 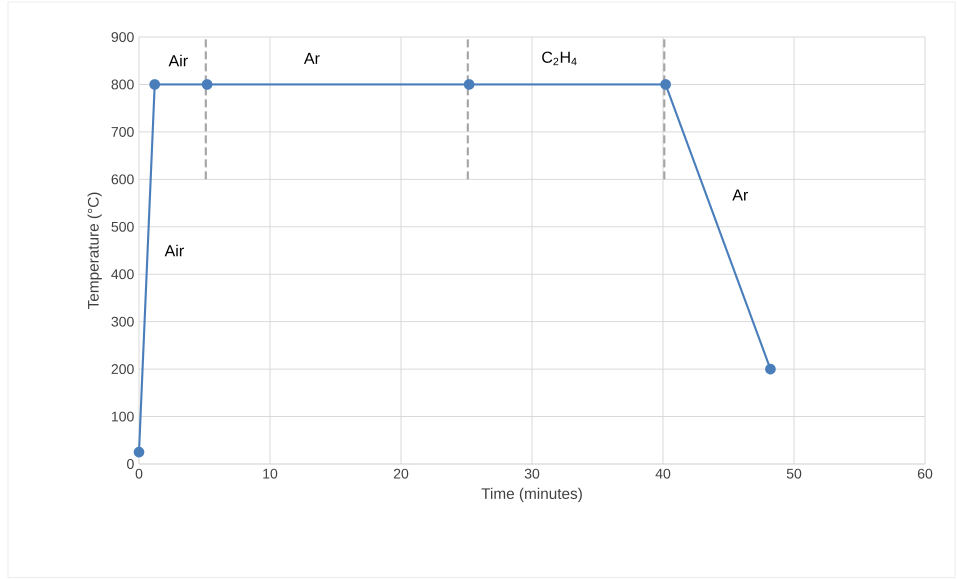 I want to click on y-tick-label: 0, so click(x=130, y=464).